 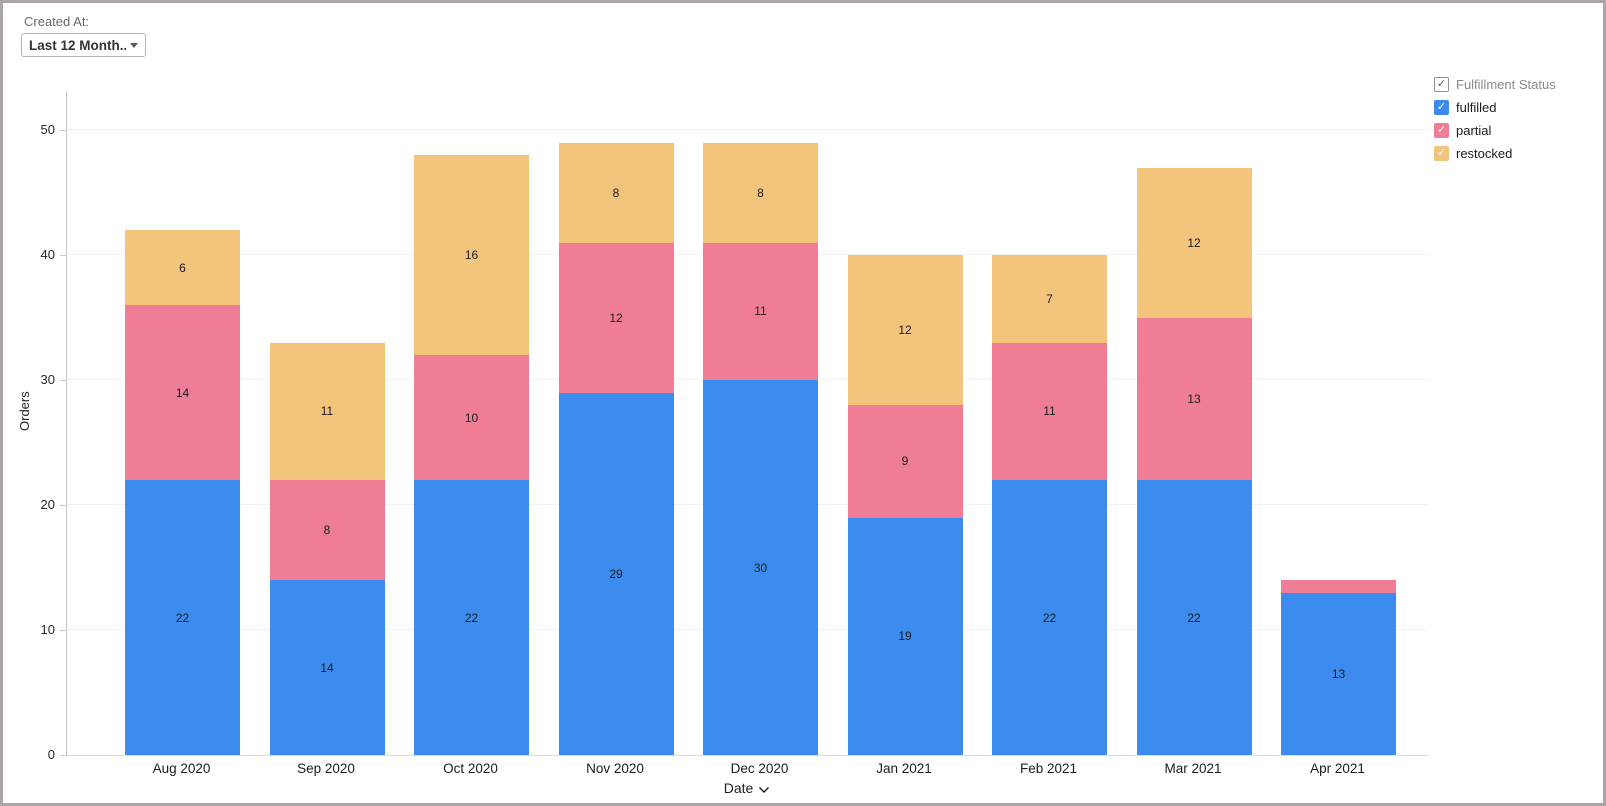 I want to click on x-tick-label-aug-2020: Aug 2020, so click(x=181, y=768).